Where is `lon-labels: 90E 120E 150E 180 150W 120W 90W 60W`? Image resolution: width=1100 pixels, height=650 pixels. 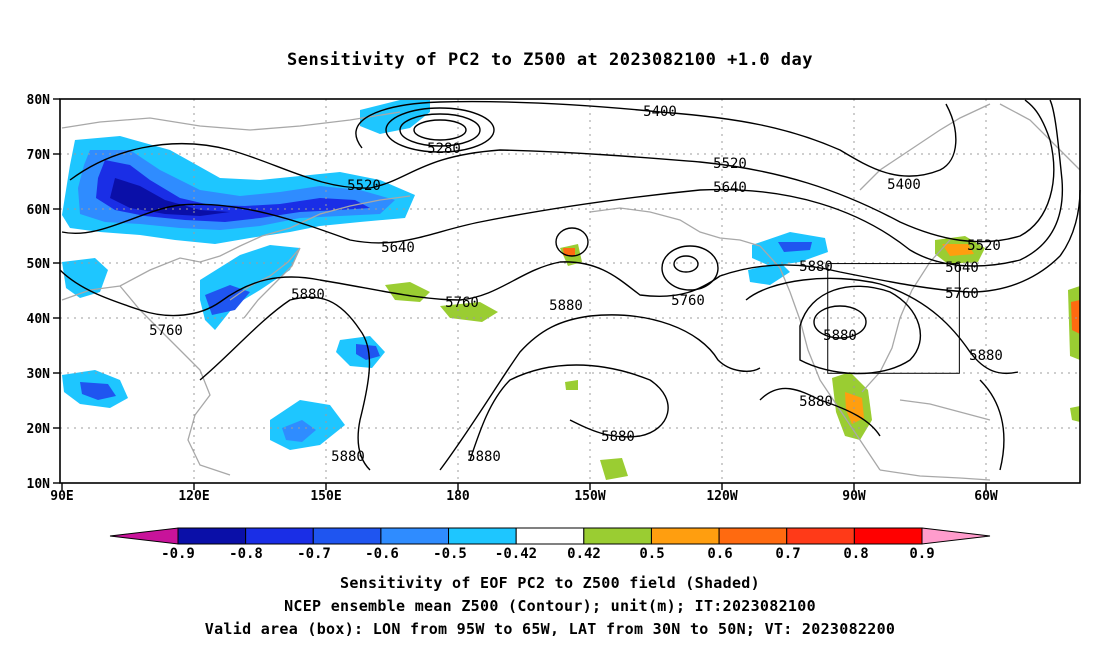 lon-labels: 90E 120E 150E 180 150W 120W 90W 60W is located at coordinates (524, 496).